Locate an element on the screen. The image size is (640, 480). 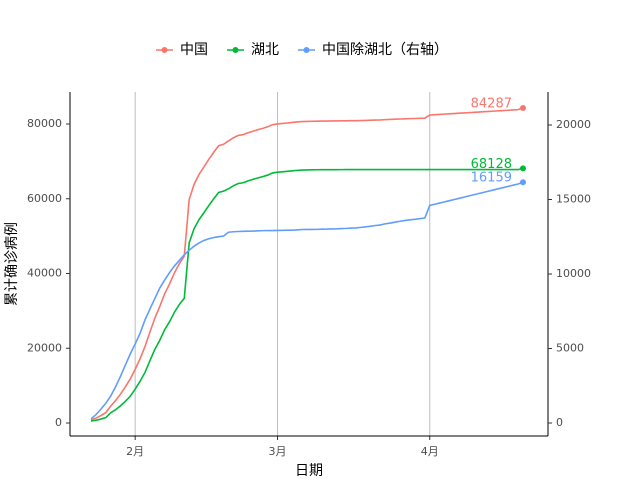
y-tick-label: 40000 is located at coordinates (44, 273).